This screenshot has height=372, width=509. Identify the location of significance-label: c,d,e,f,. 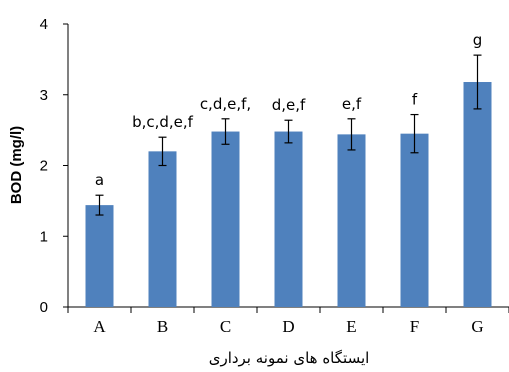
(225, 104).